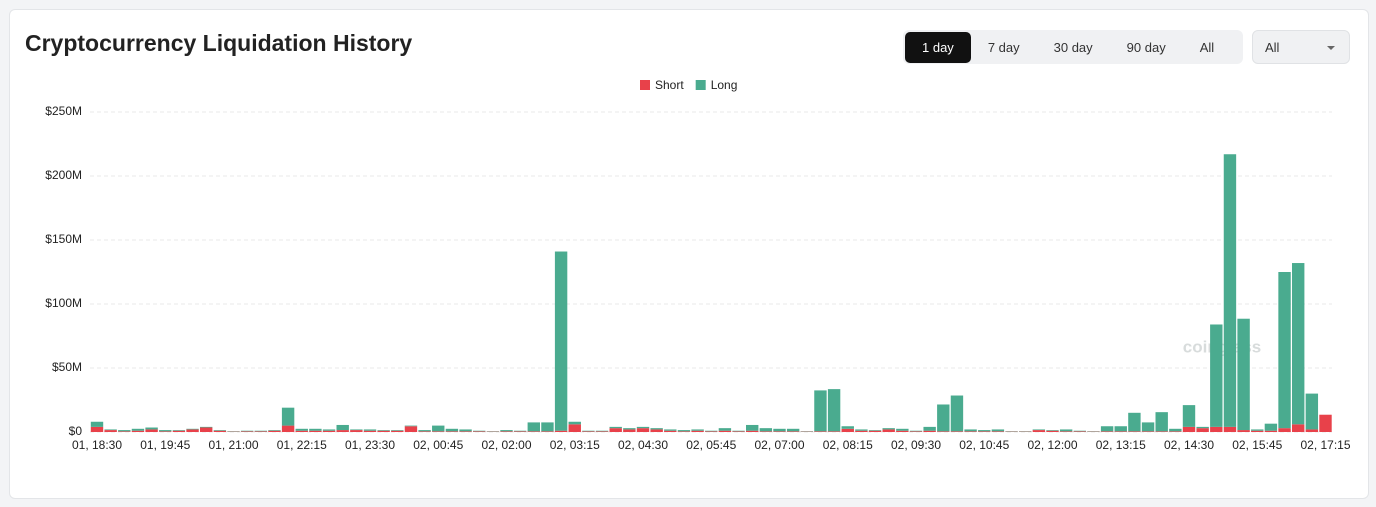  I want to click on y-tick-label: $150M, so click(63, 239).